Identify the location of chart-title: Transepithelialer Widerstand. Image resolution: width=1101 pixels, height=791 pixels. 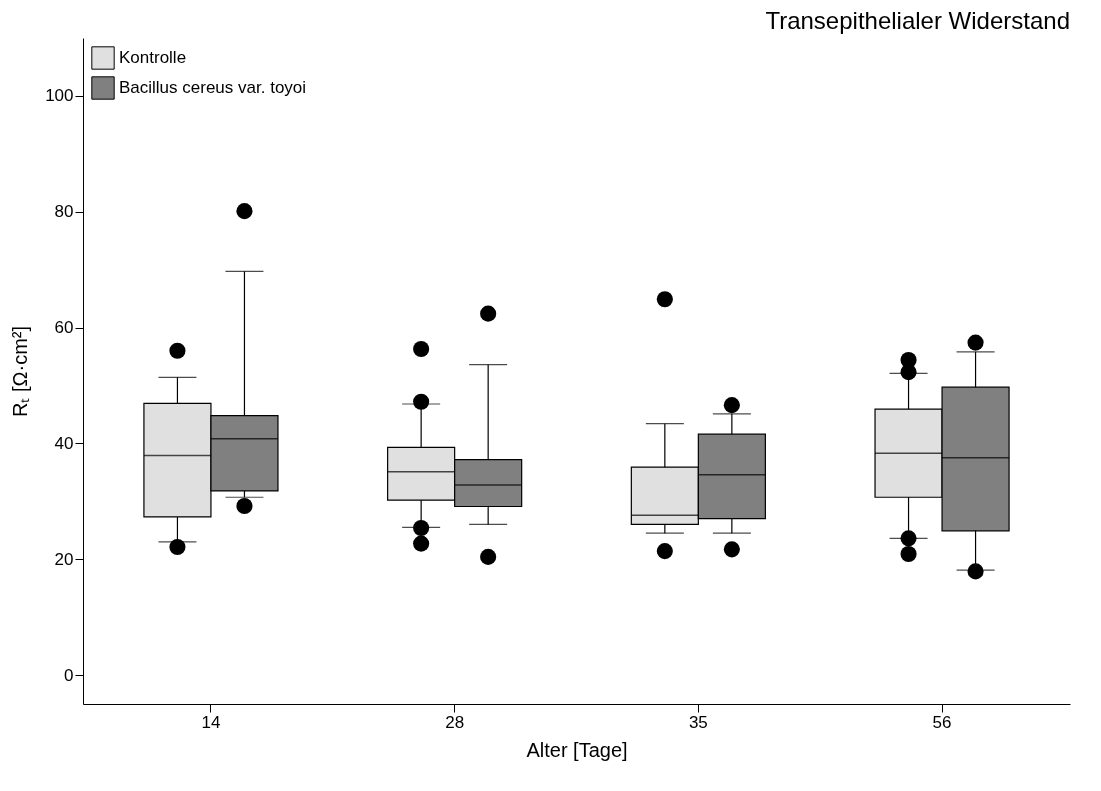
(917, 20).